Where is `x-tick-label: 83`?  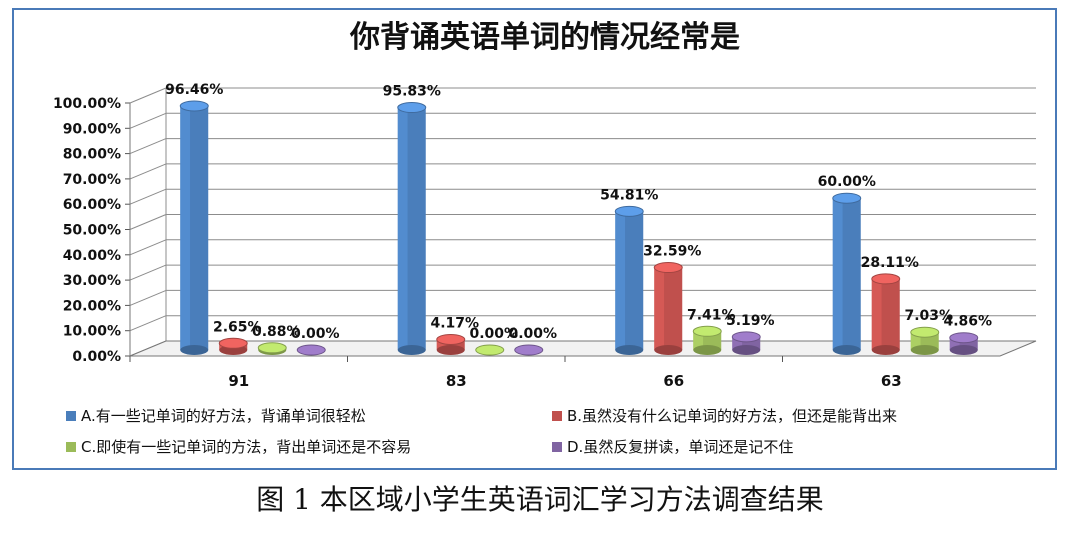 x-tick-label: 83 is located at coordinates (456, 381).